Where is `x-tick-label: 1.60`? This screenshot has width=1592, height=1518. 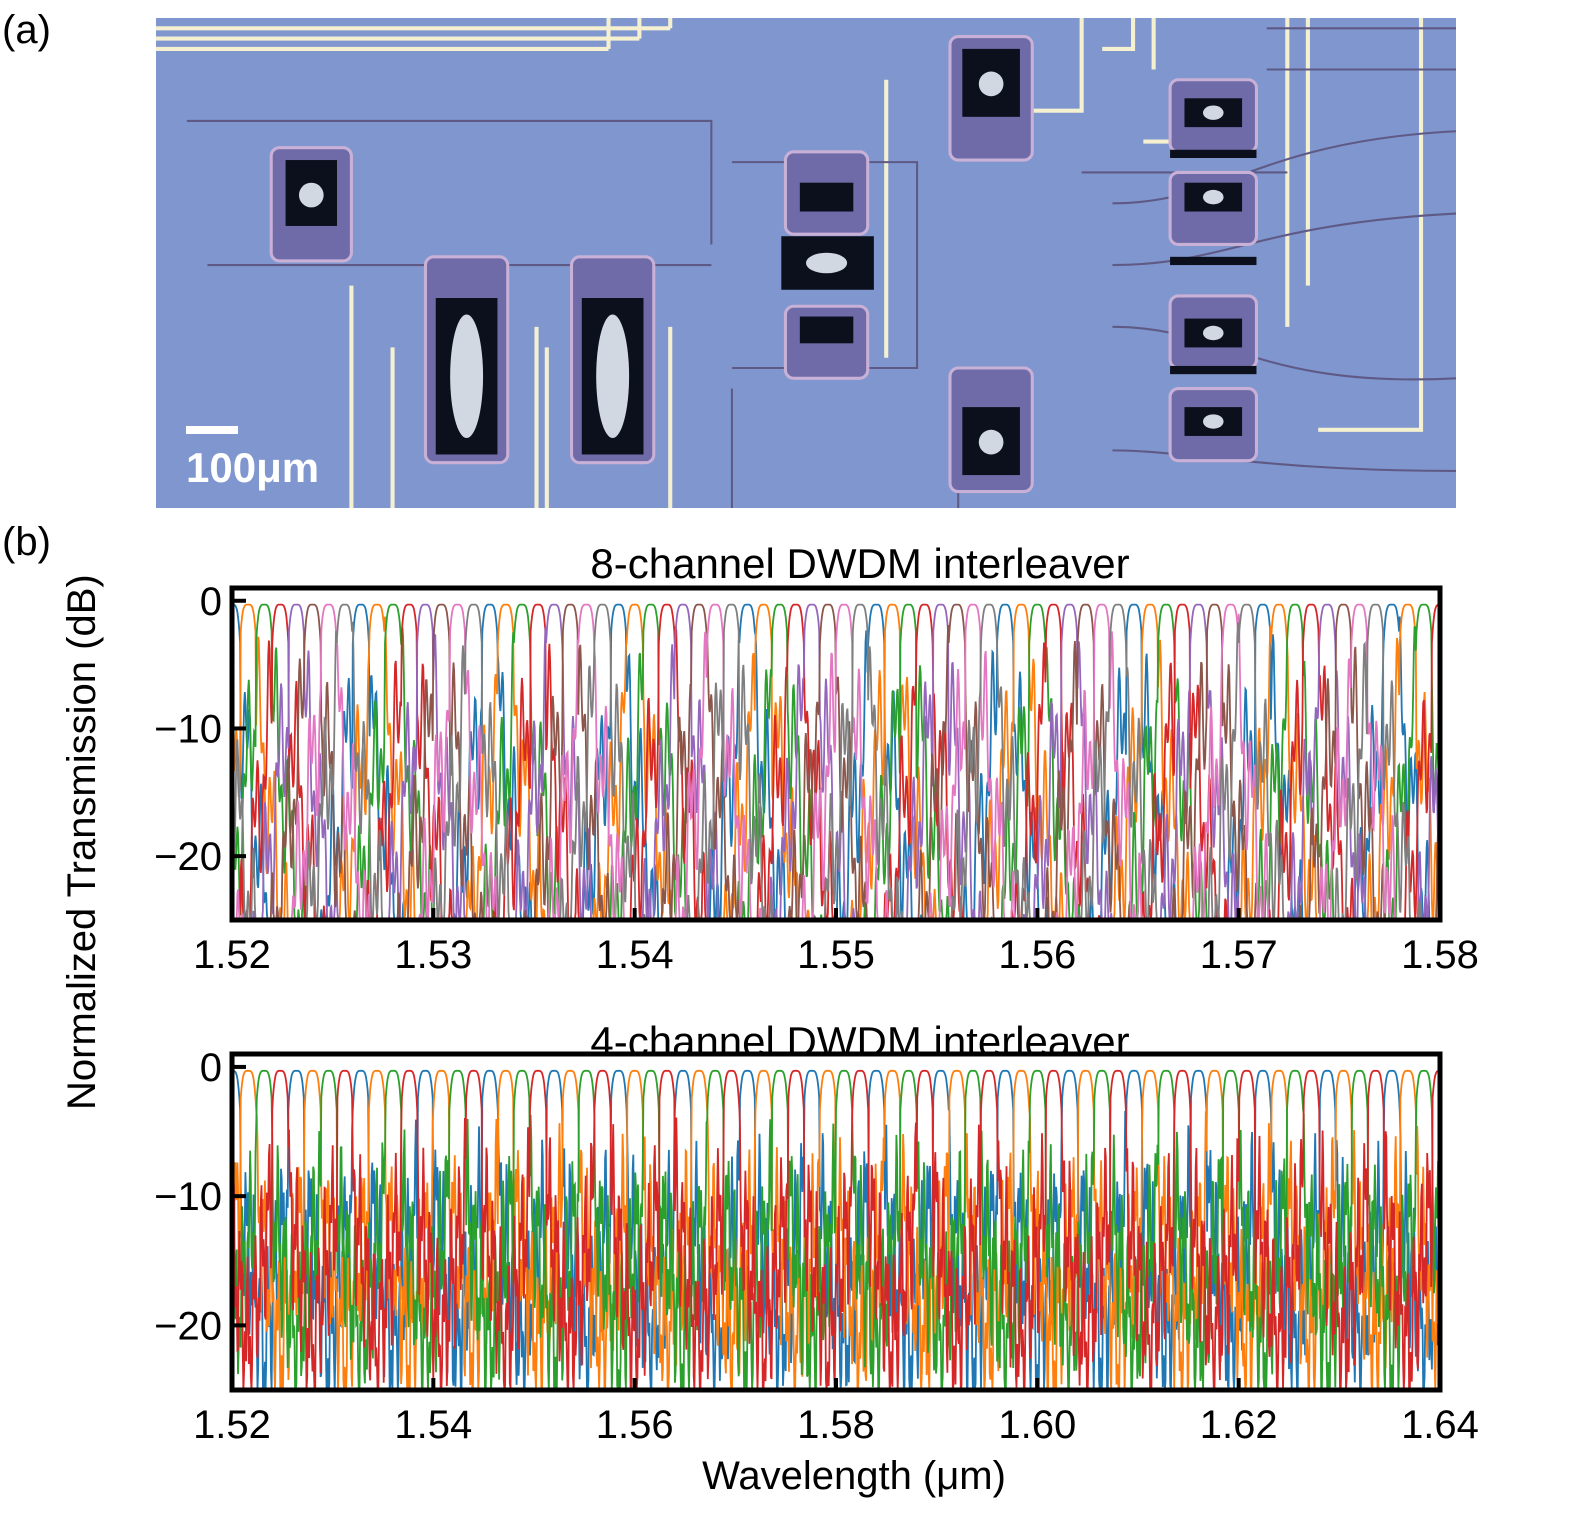 x-tick-label: 1.60 is located at coordinates (1037, 1425).